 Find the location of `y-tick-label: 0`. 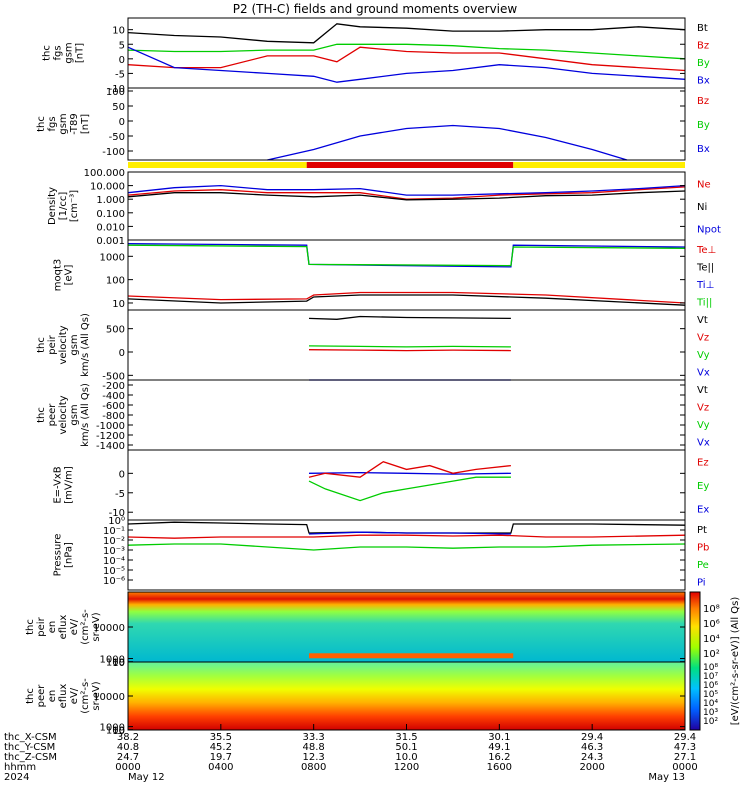

y-tick-label: 0 is located at coordinates (122, 60).